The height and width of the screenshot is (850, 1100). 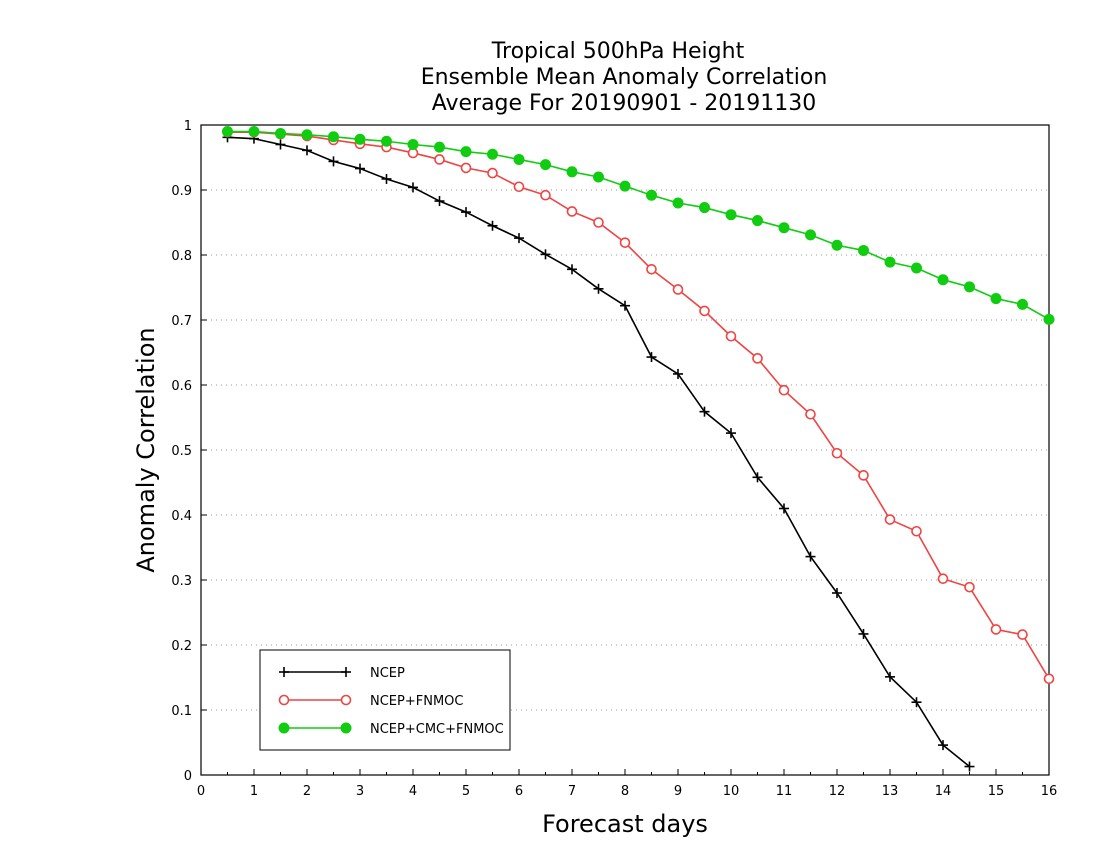 What do you see at coordinates (181, 451) in the screenshot?
I see `y-tick-label: 0.5` at bounding box center [181, 451].